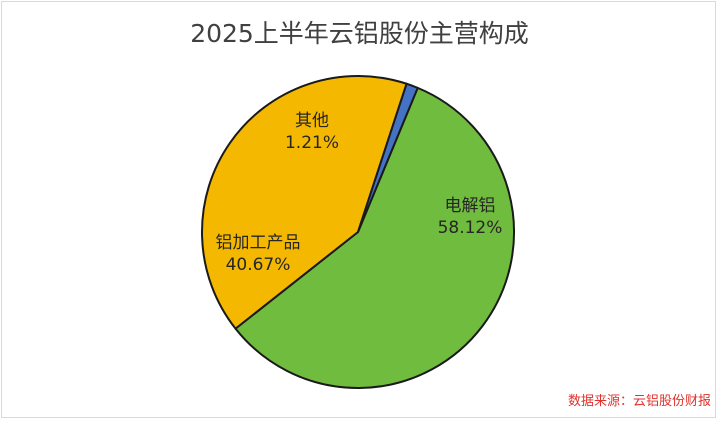 Image resolution: width=719 pixels, height=421 pixels. I want to click on pie-slice-other, so click(388, 157).